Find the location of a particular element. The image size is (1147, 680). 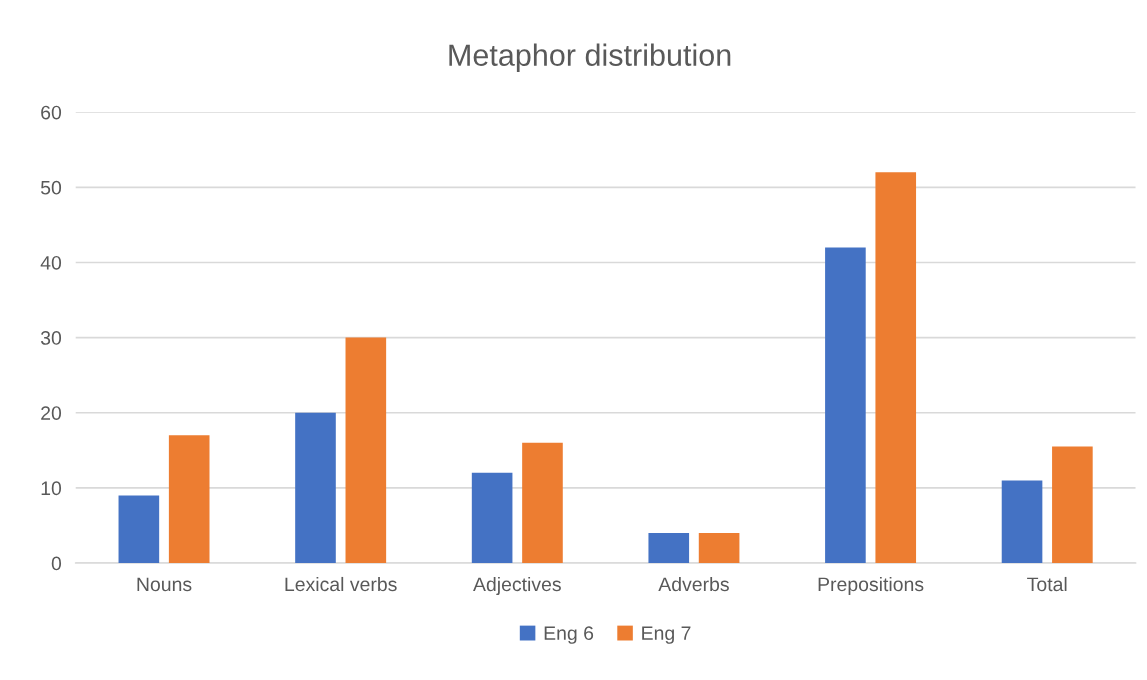

chart-title: Metaphor distribution is located at coordinates (590, 58).